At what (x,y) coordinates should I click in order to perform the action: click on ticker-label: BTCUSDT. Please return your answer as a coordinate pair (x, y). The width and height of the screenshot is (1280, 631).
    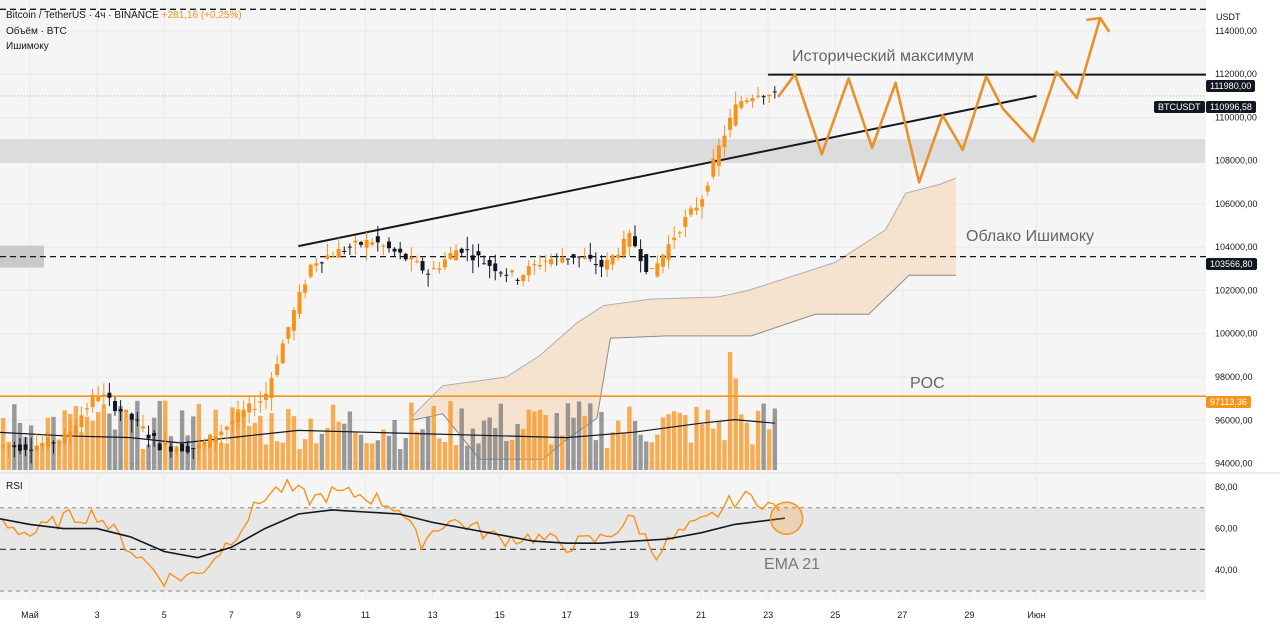
    Looking at the image, I should click on (1179, 107).